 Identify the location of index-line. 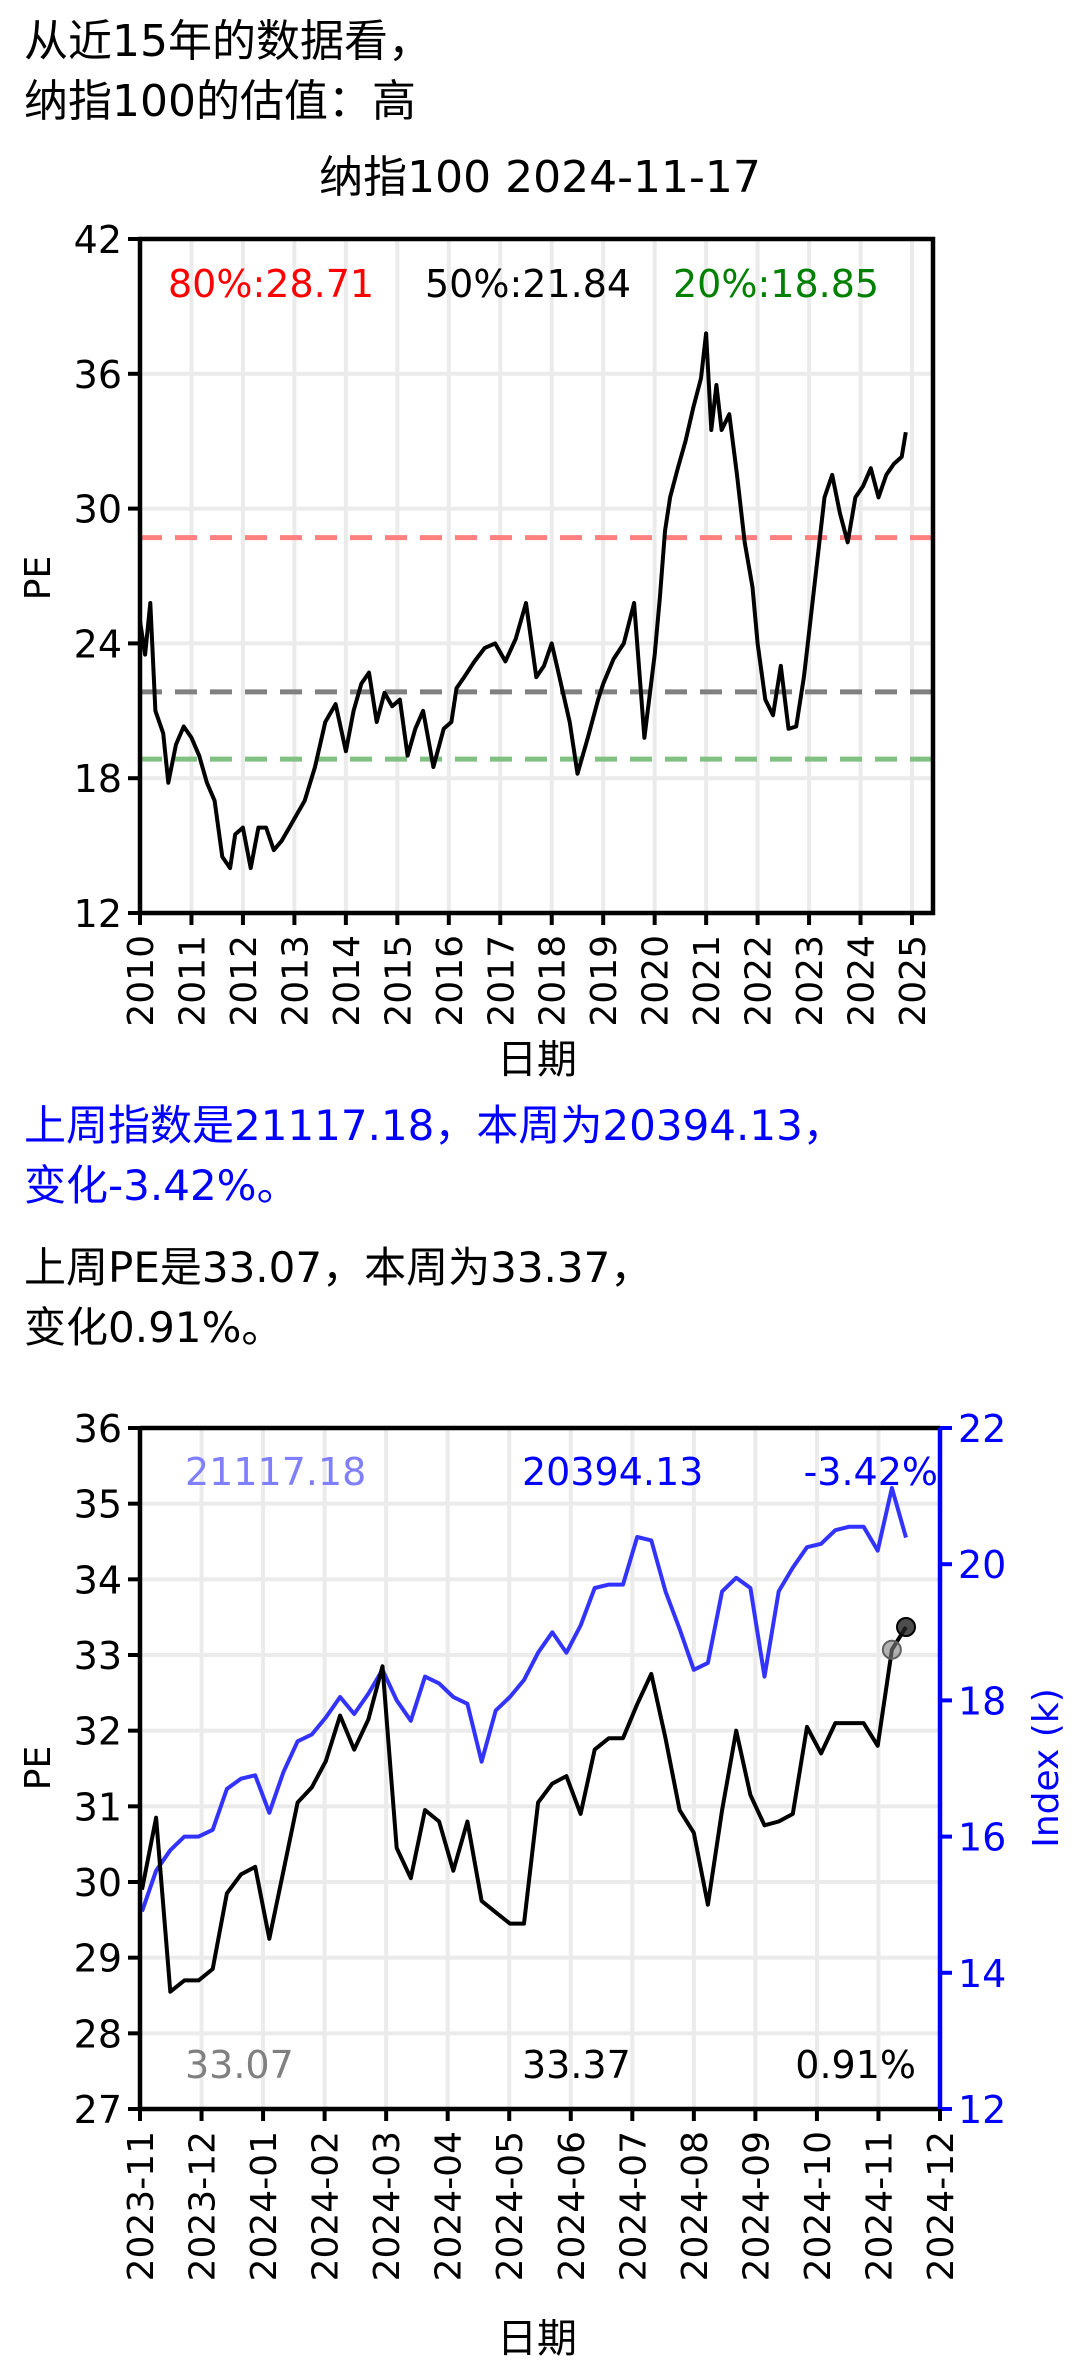
(524, 1699).